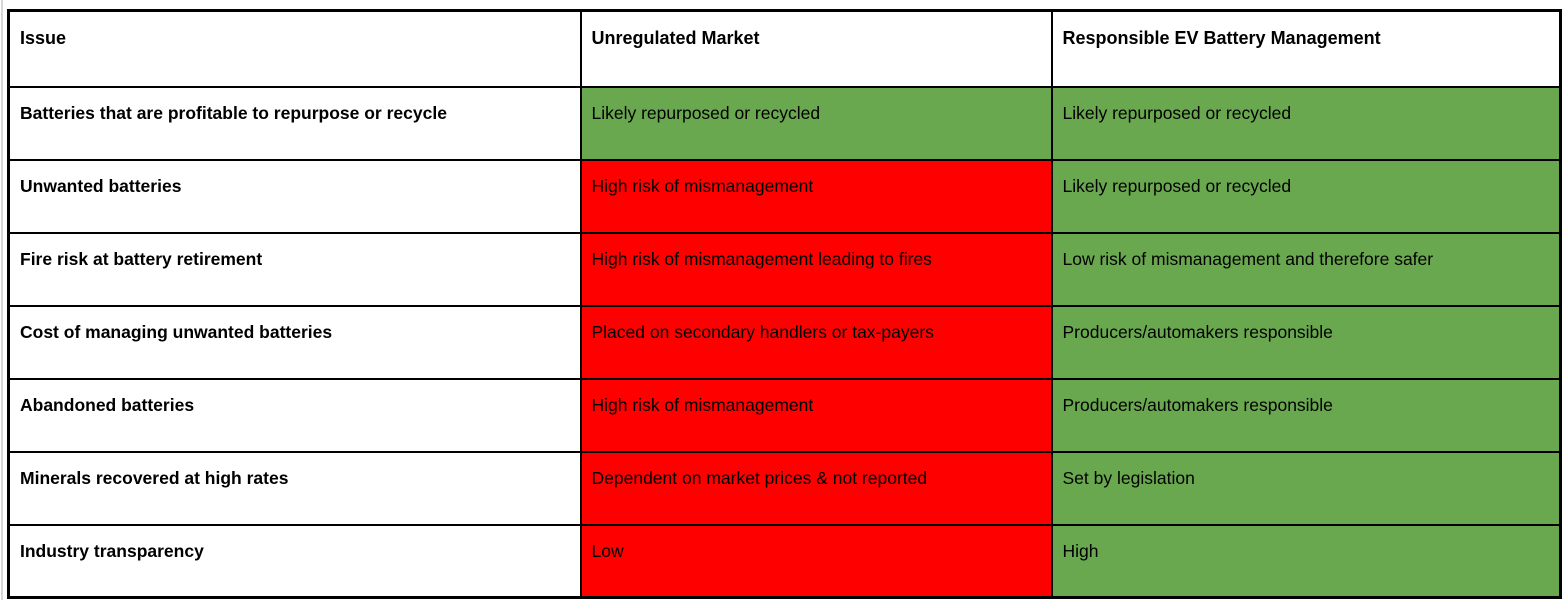  I want to click on column-header-issue: Issue, so click(294, 48).